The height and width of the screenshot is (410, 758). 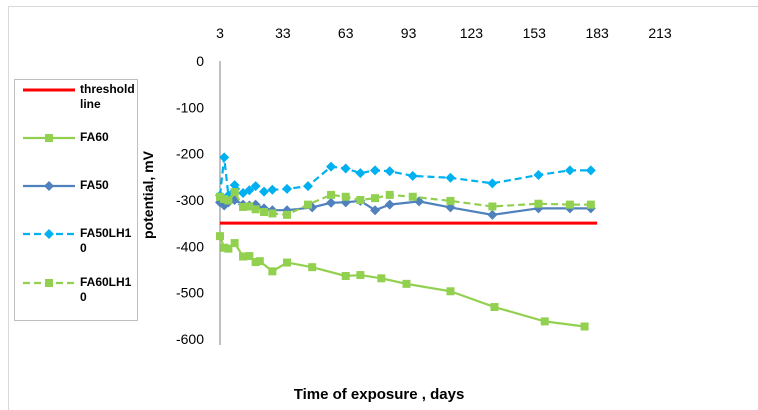 What do you see at coordinates (190, 293) in the screenshot?
I see `y-tick-label: -500` at bounding box center [190, 293].